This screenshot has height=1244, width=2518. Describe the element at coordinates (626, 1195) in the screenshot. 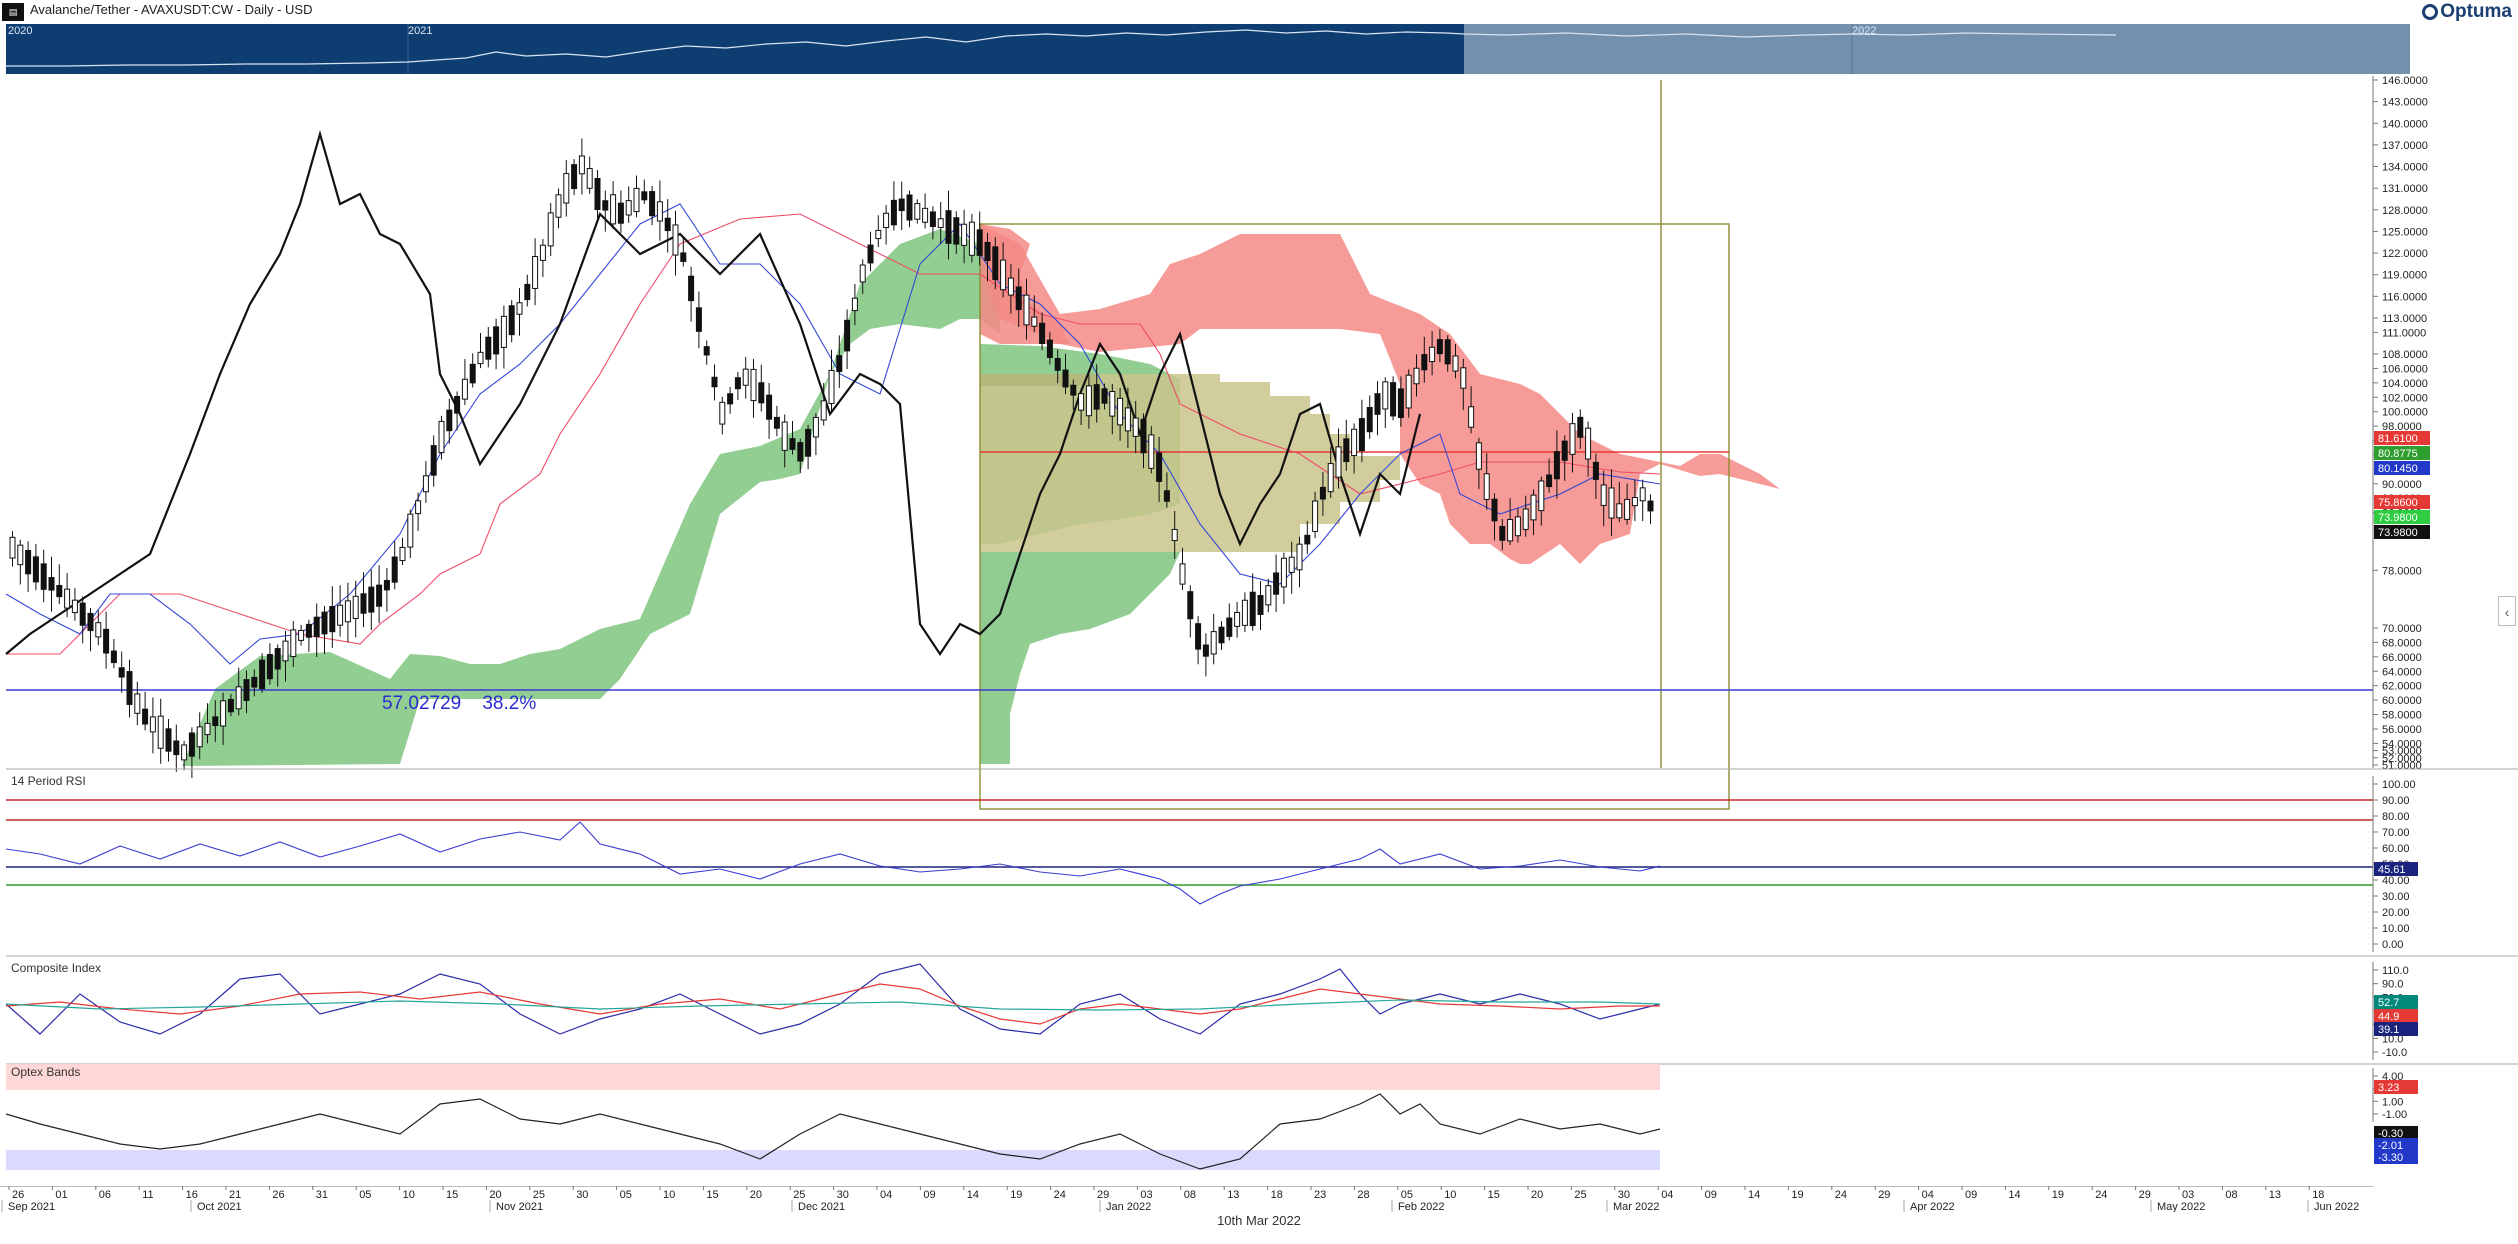

I see `time-day-label: 05` at that location.